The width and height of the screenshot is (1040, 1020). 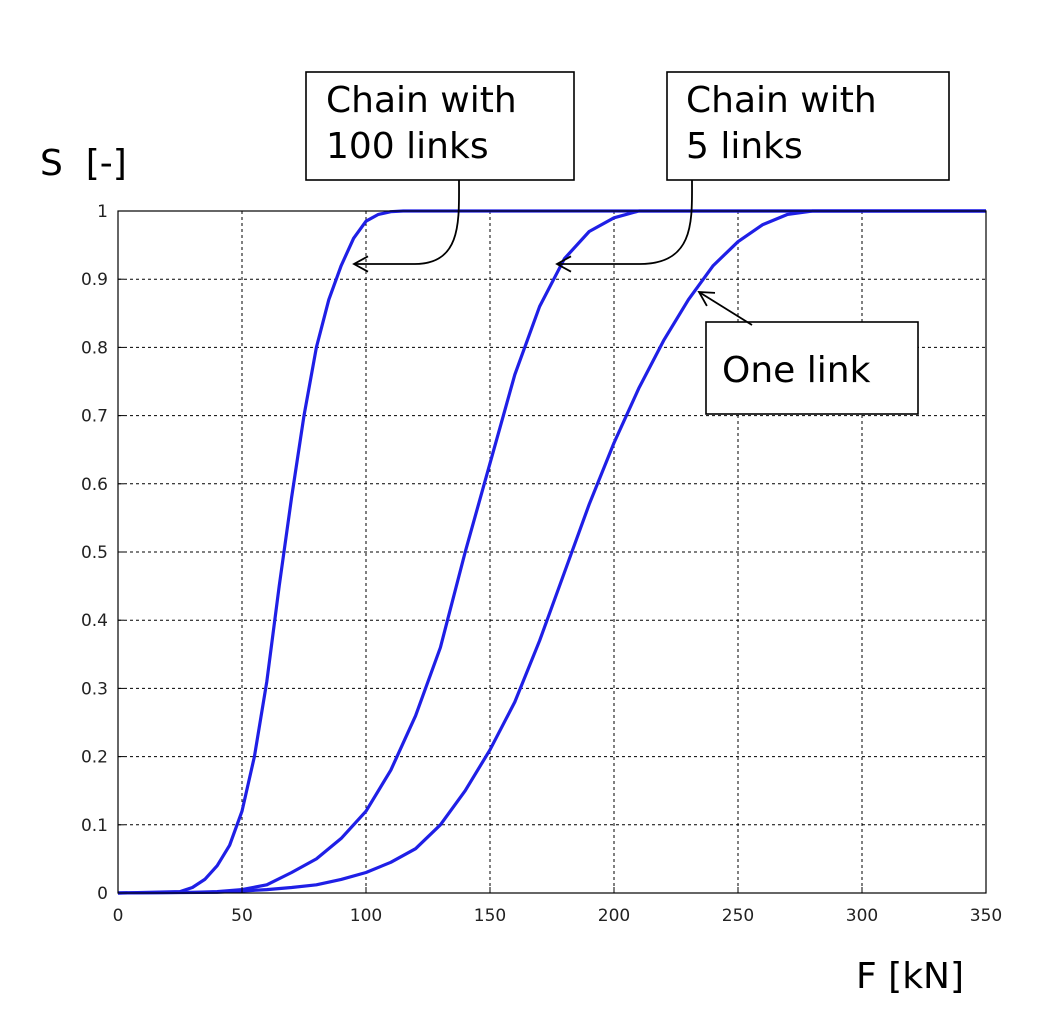 What do you see at coordinates (366, 916) in the screenshot?
I see `x-tick-label: 100` at bounding box center [366, 916].